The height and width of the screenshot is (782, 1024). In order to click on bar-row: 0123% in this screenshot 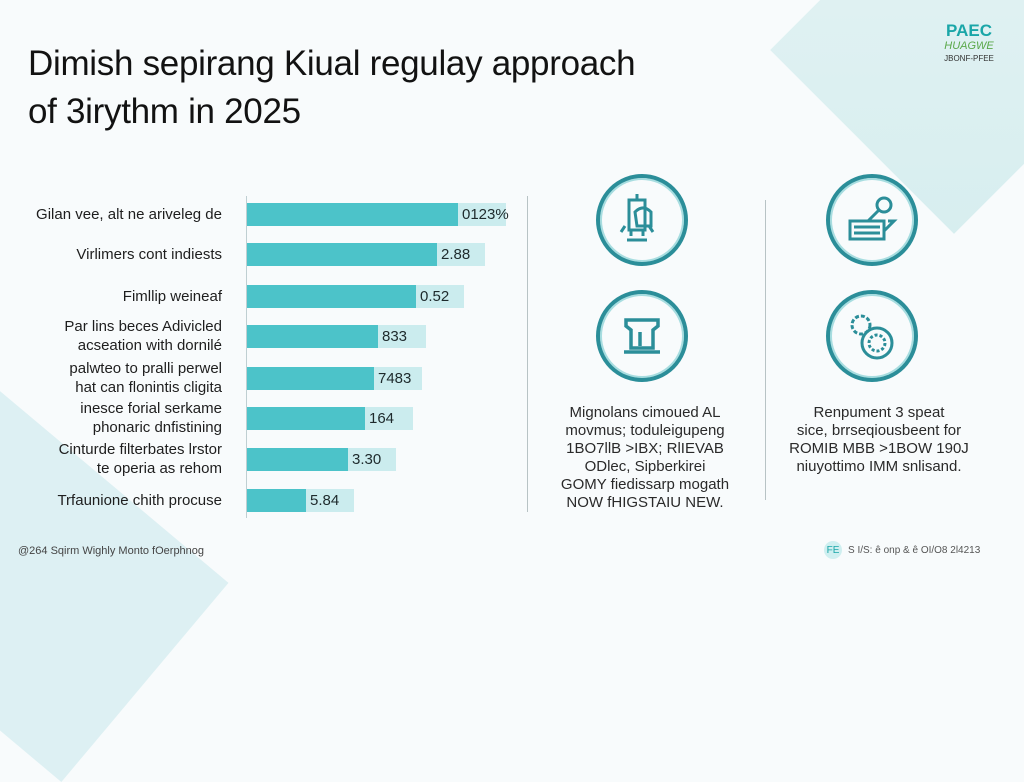, I will do `click(378, 214)`.